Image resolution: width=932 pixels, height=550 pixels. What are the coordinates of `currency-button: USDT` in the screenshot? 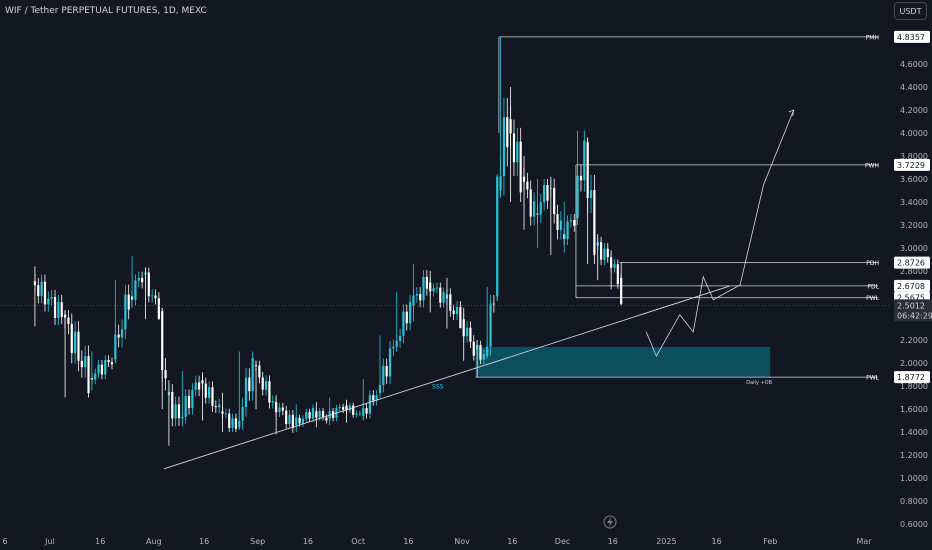 It's located at (910, 11).